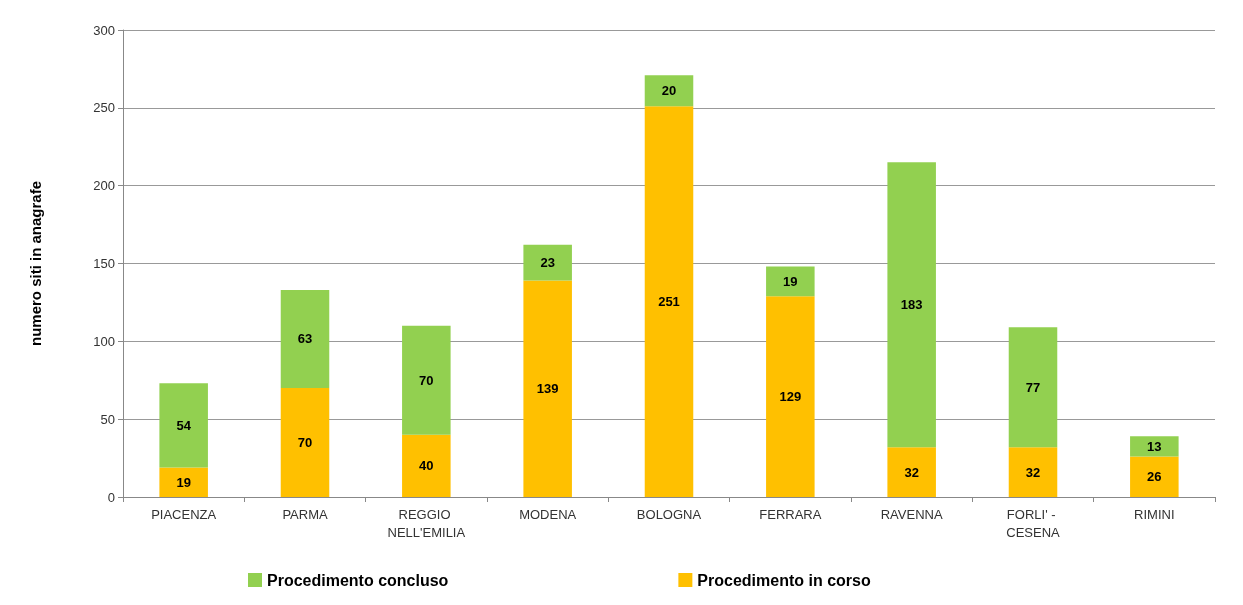  What do you see at coordinates (104, 30) in the screenshot?
I see `y-tick-label: 300` at bounding box center [104, 30].